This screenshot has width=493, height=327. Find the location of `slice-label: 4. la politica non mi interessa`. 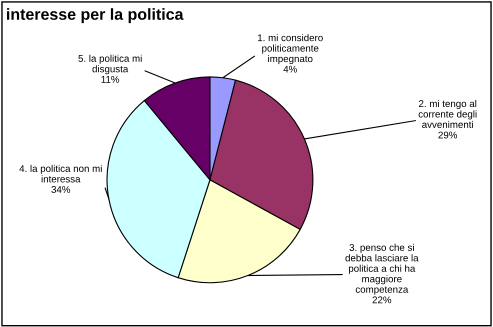

slice-label: 4. la politica non mi interessa is located at coordinates (60, 173).